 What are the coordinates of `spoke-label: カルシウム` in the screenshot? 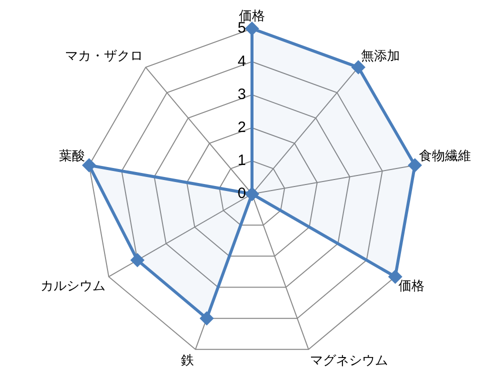 It's located at (73, 286).